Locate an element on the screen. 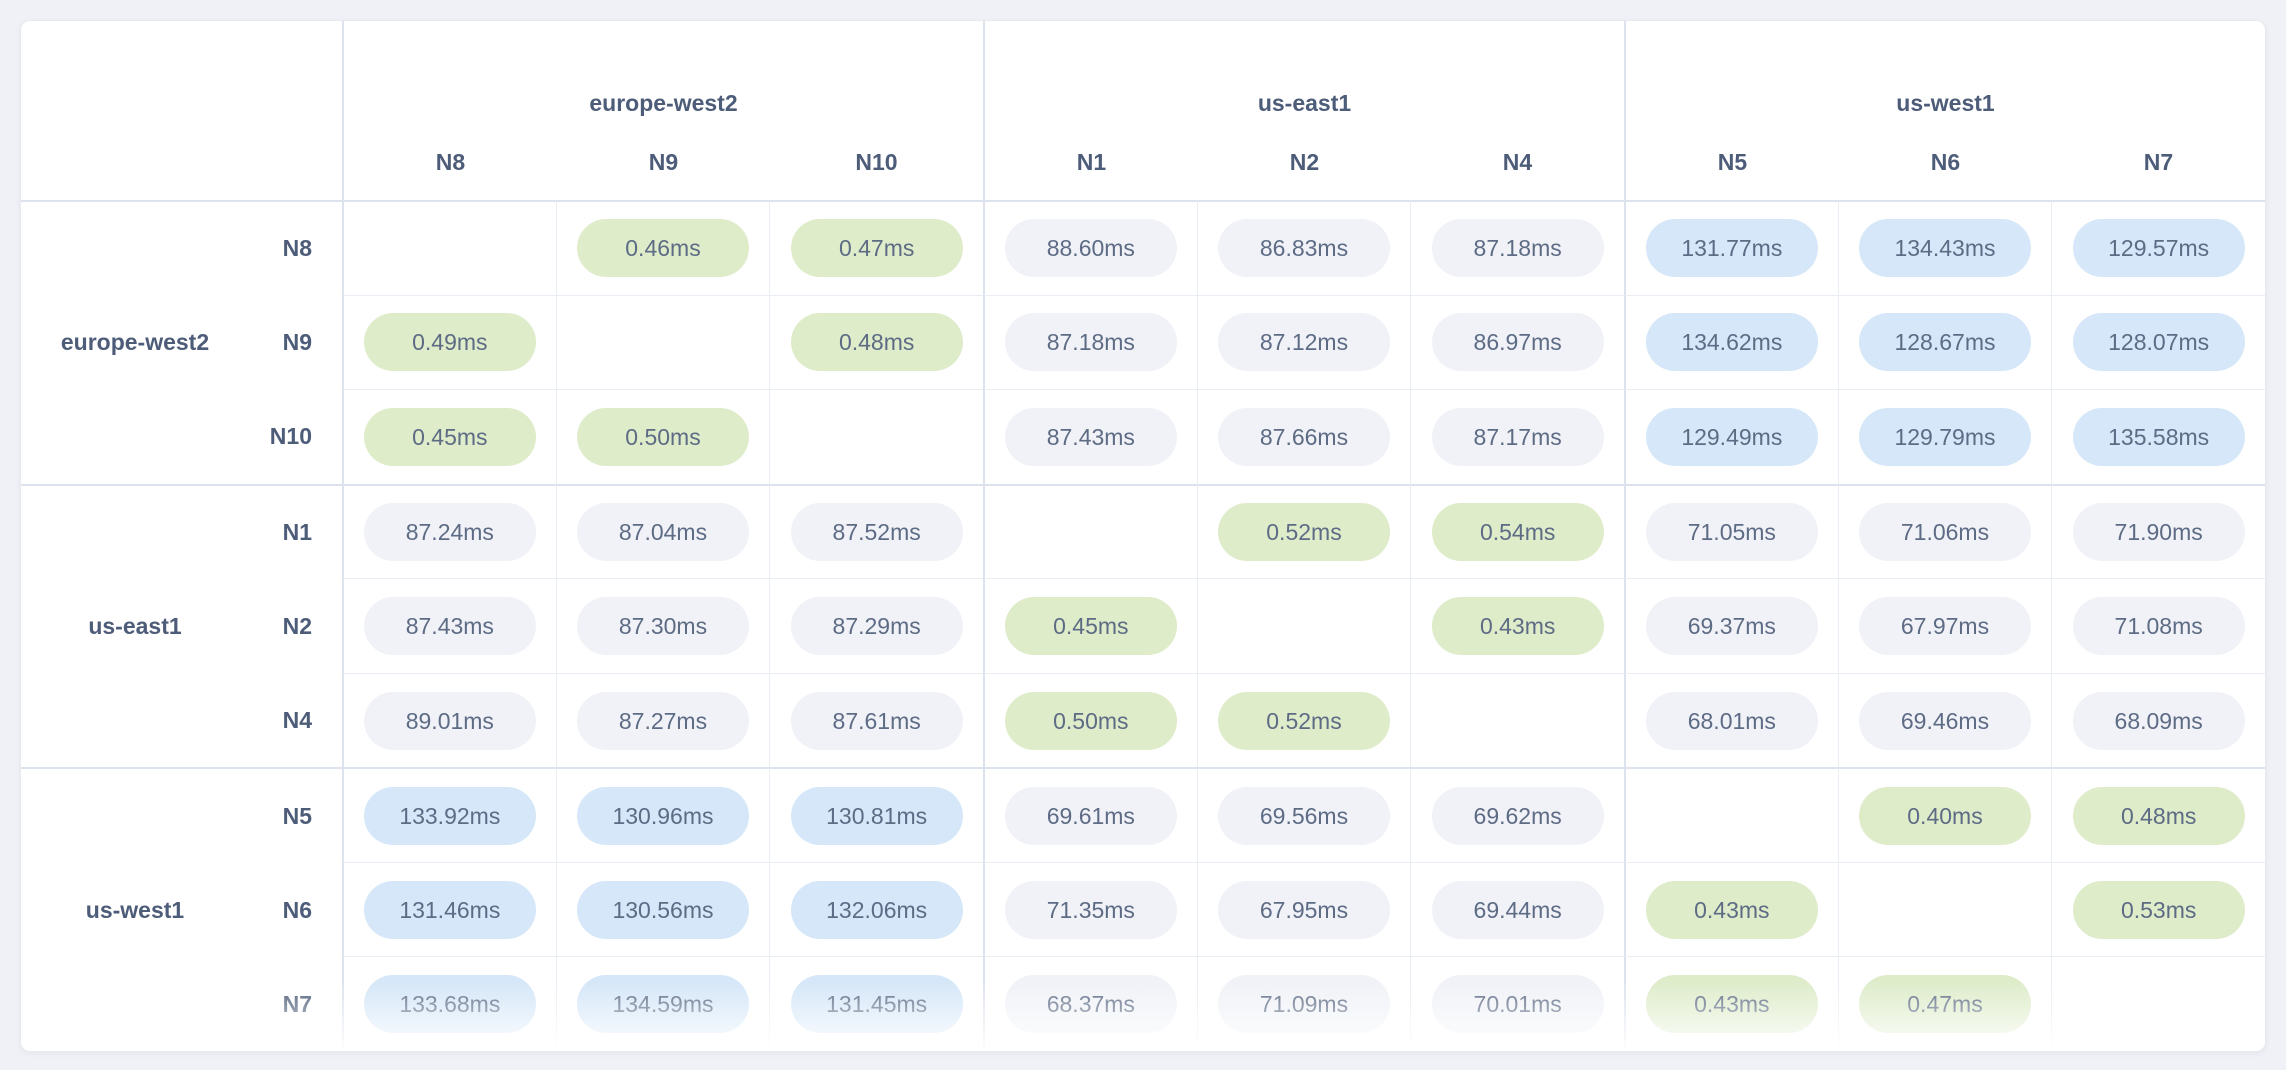  latency-pill: 86.83ms is located at coordinates (1303, 248).